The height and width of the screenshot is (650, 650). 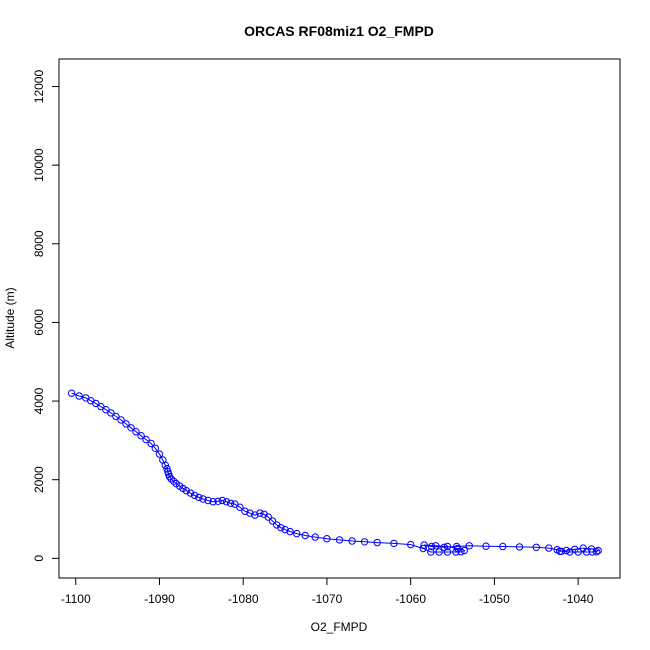 What do you see at coordinates (159, 599) in the screenshot?
I see `x-tick-label: -1090` at bounding box center [159, 599].